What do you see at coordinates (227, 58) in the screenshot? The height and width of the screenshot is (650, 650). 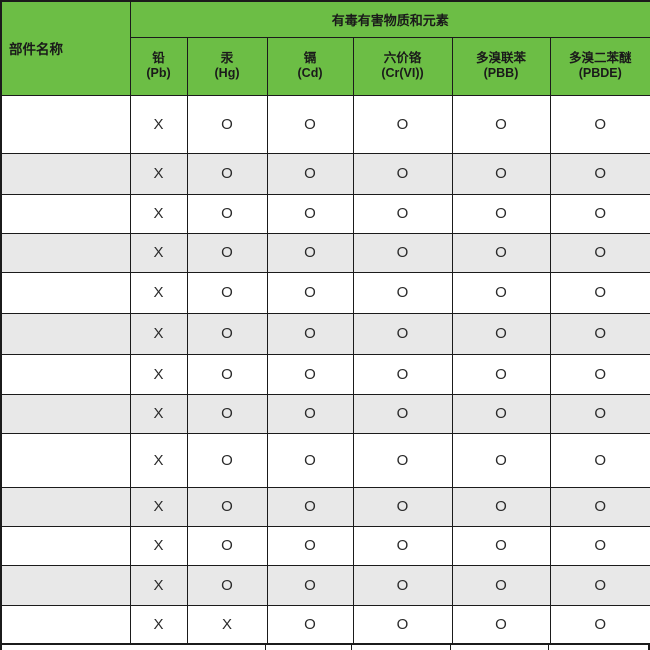 I see `column-name: 汞` at bounding box center [227, 58].